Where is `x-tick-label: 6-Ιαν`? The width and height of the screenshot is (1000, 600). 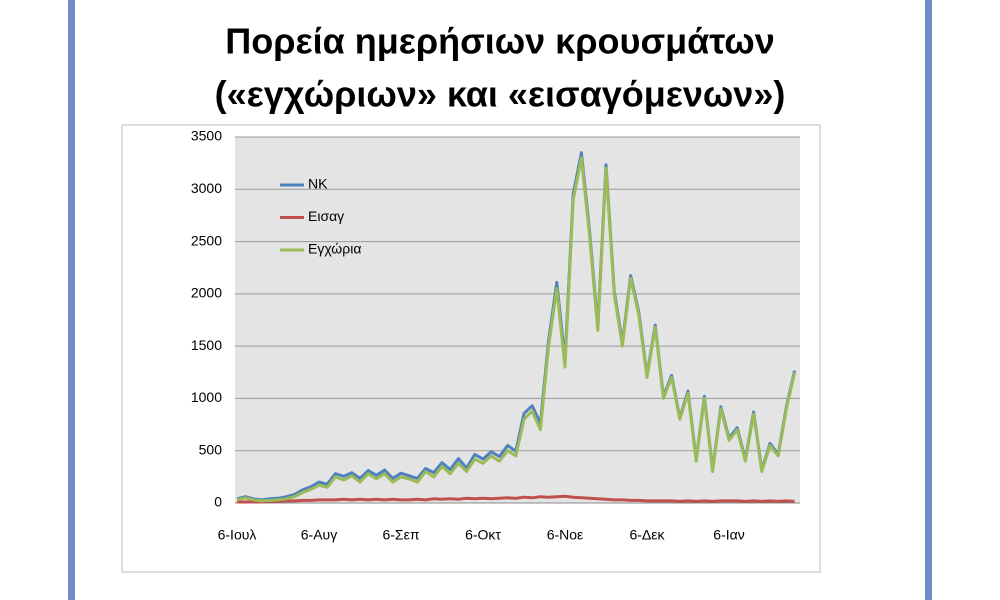 x-tick-label: 6-Ιαν is located at coordinates (728, 535).